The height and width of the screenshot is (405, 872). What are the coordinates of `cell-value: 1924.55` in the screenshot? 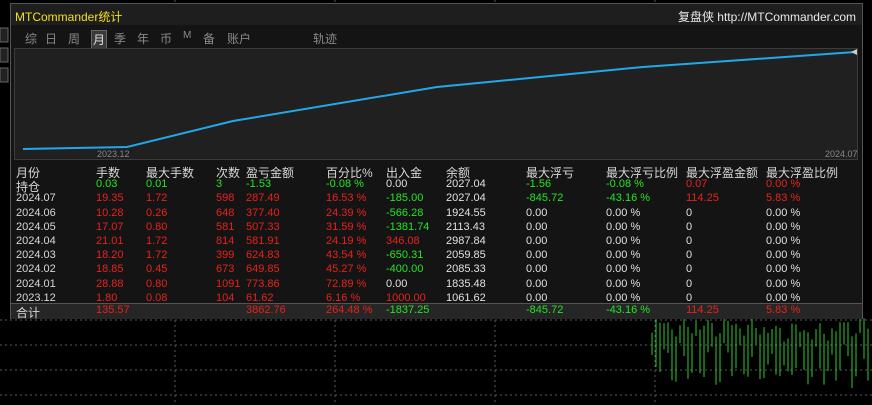 It's located at (466, 212).